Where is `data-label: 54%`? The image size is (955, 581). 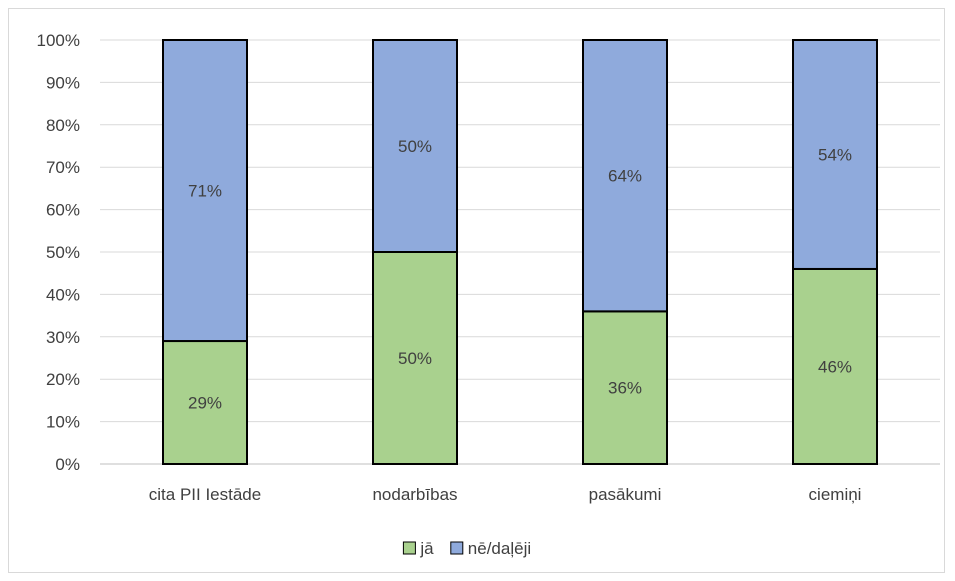 data-label: 54% is located at coordinates (835, 154).